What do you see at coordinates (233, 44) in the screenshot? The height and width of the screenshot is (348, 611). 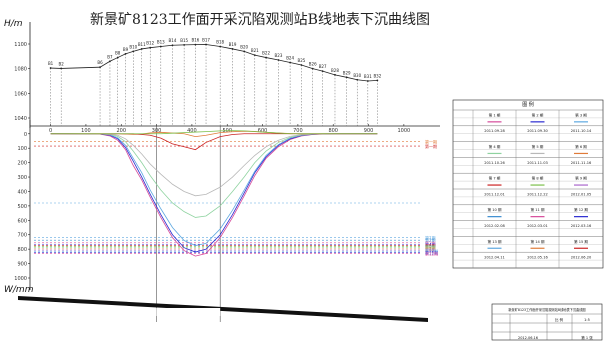 I see `station-label: B19` at bounding box center [233, 44].